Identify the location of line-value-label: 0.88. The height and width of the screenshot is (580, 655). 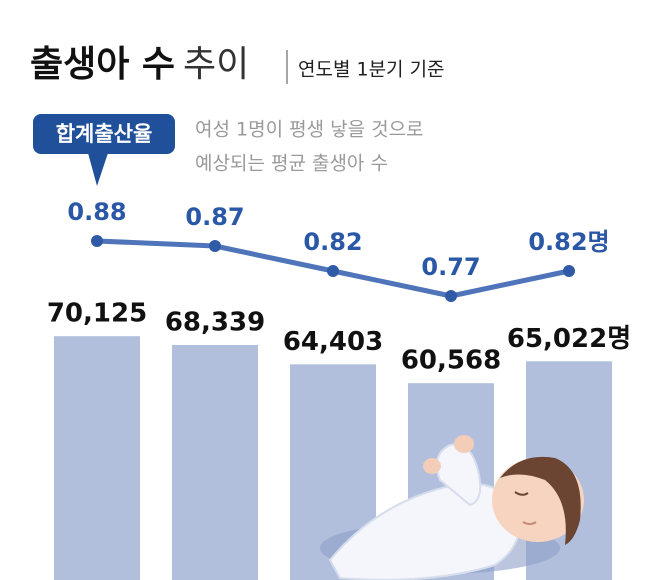
(96, 212).